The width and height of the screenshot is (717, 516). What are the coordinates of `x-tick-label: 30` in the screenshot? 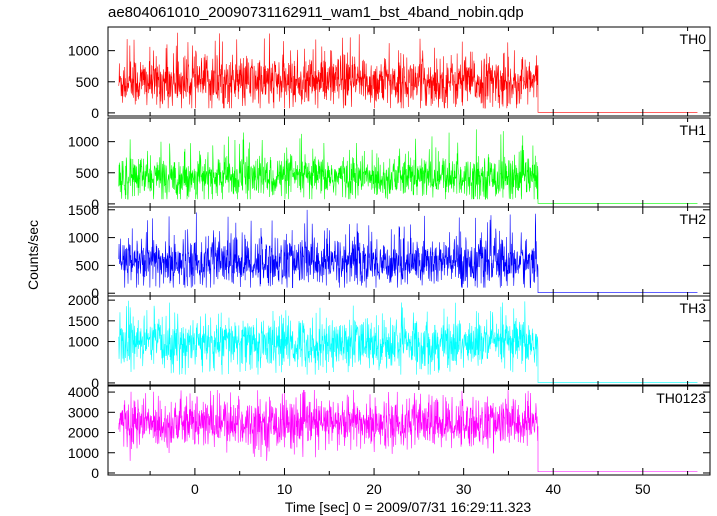 It's located at (464, 489).